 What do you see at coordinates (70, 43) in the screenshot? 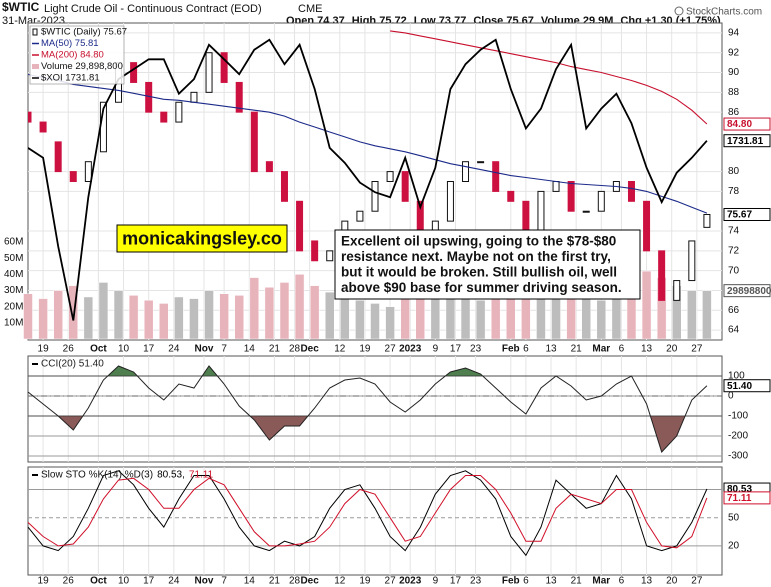
I see `legend-label: MA(50) 75.81` at bounding box center [70, 43].